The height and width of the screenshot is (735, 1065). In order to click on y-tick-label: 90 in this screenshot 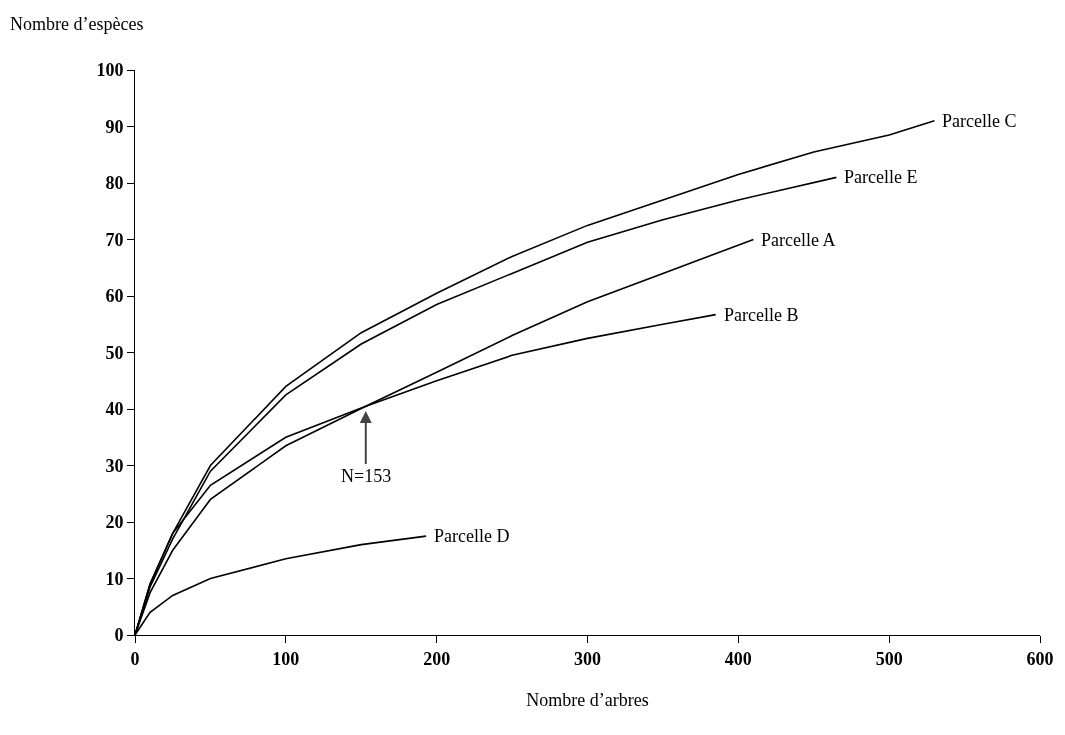, I will do `click(114, 126)`.